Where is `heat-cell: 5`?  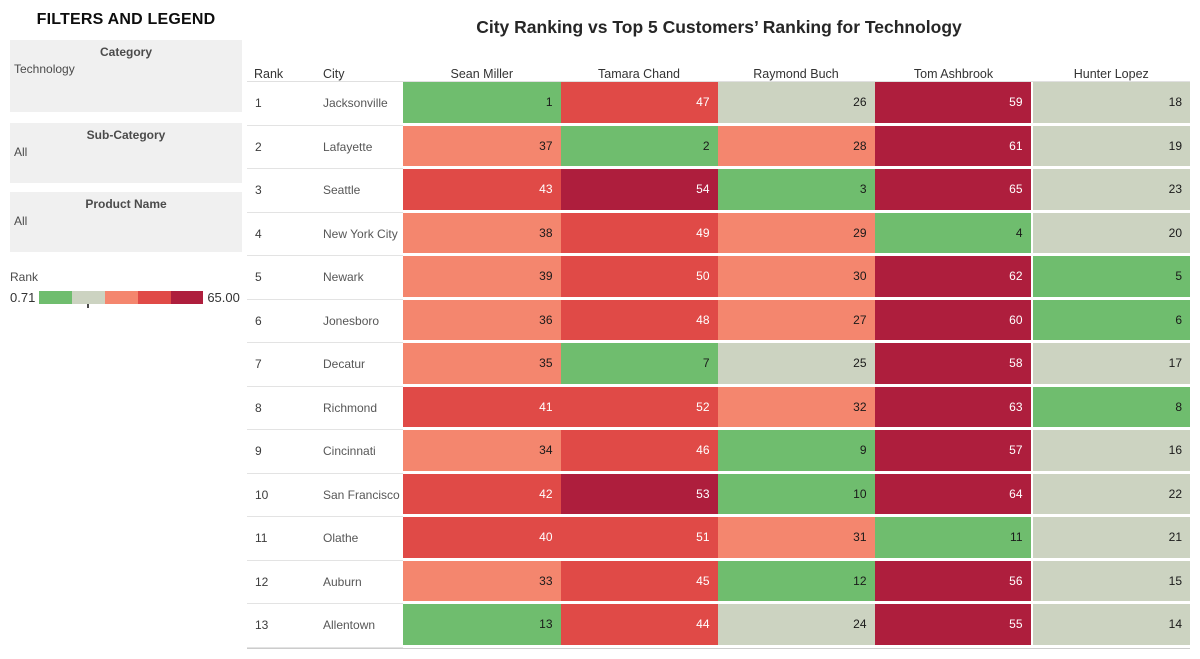 heat-cell: 5 is located at coordinates (1111, 278).